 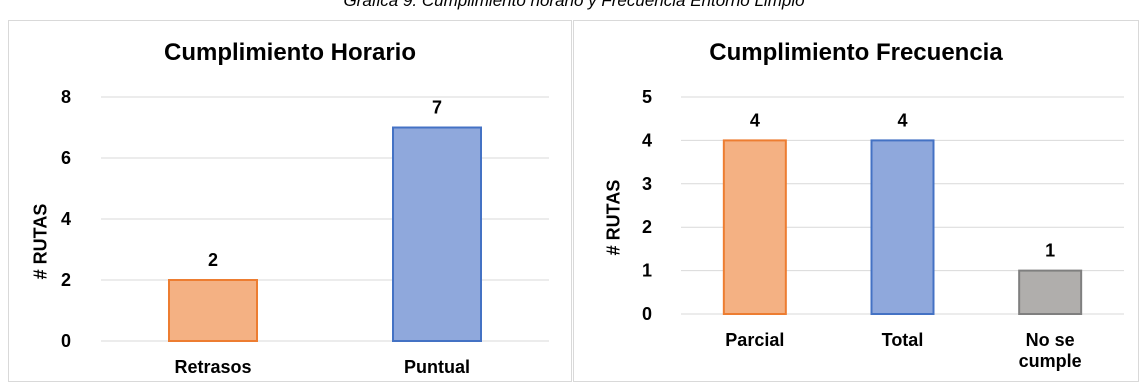 I want to click on x-tick-label: Retrasos, so click(x=212, y=367).